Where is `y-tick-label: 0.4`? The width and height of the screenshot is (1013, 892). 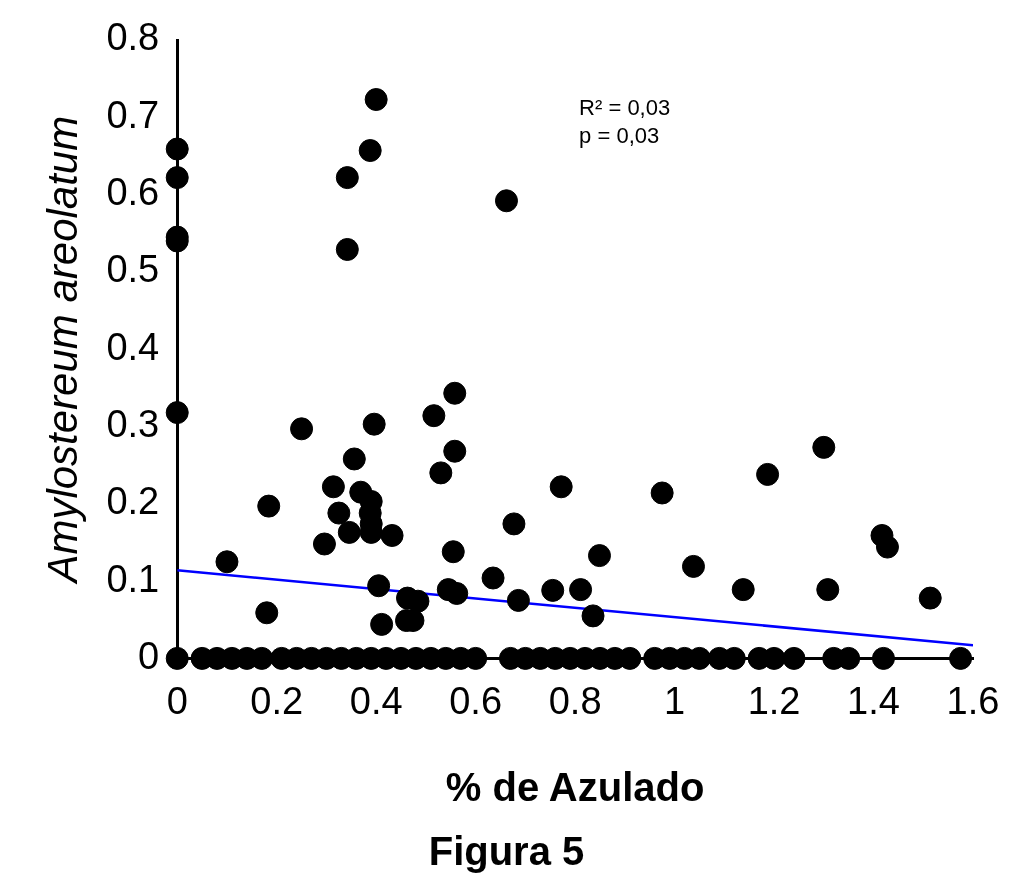
y-tick-label: 0.4 is located at coordinates (133, 346).